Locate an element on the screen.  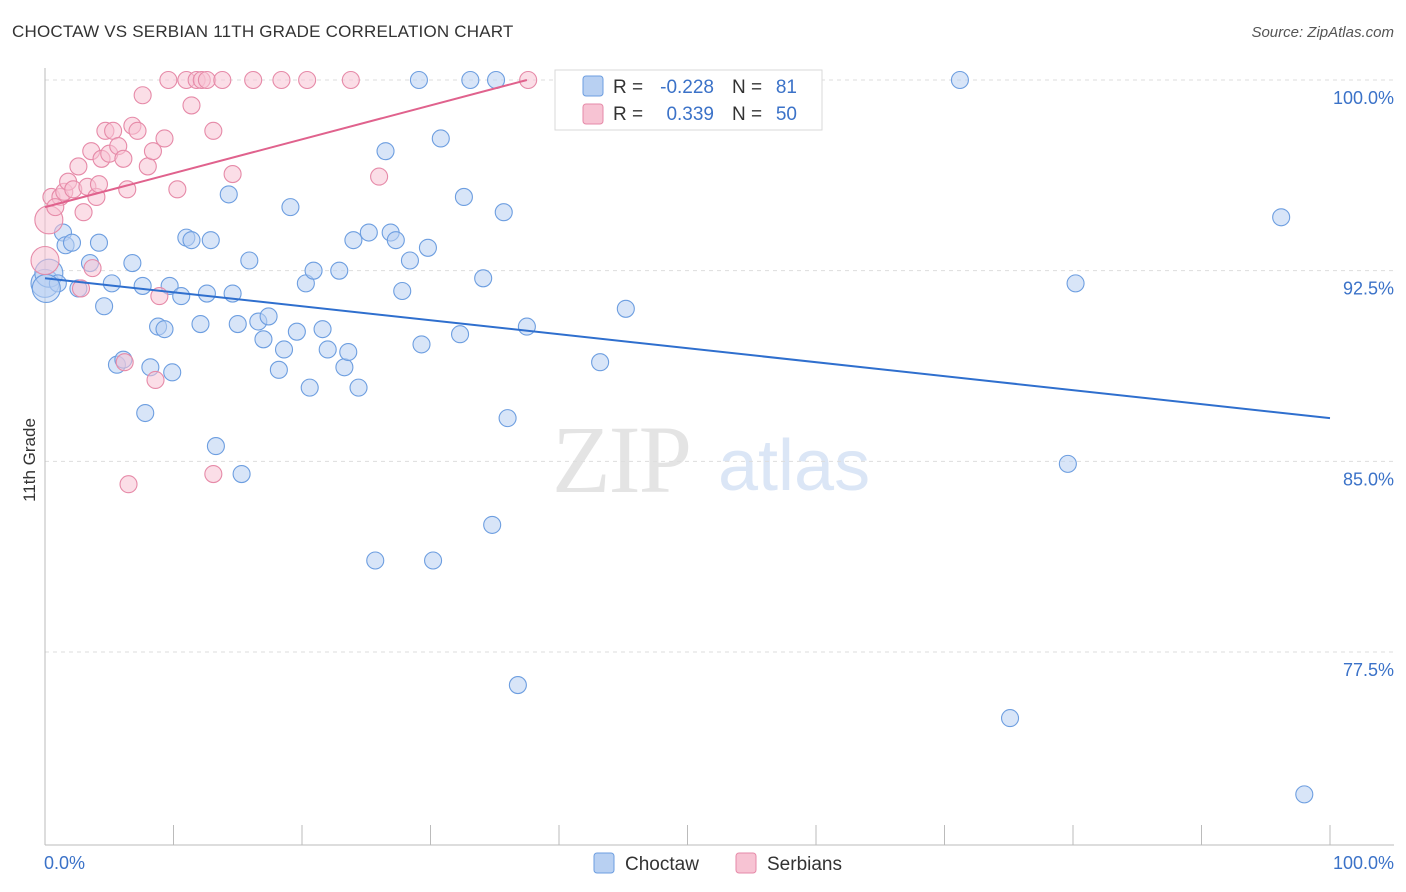
legend-bottom-serbian-swatch is located at coordinates (746, 863).